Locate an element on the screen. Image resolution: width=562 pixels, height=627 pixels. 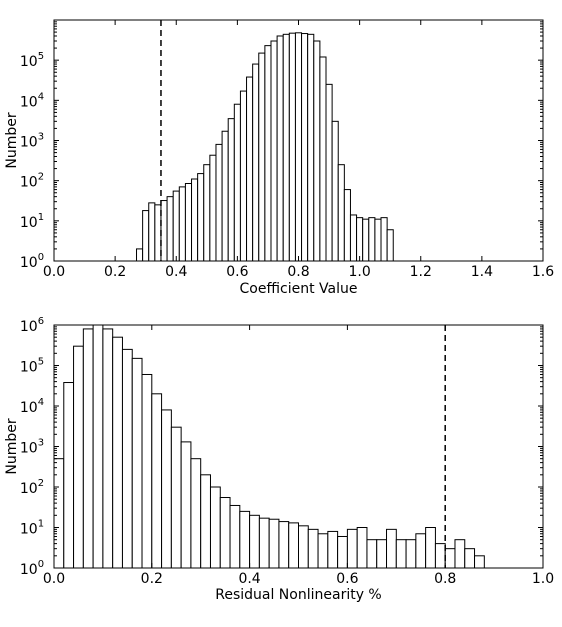
y-tick-label: 10⁰ is located at coordinates (32, 568).